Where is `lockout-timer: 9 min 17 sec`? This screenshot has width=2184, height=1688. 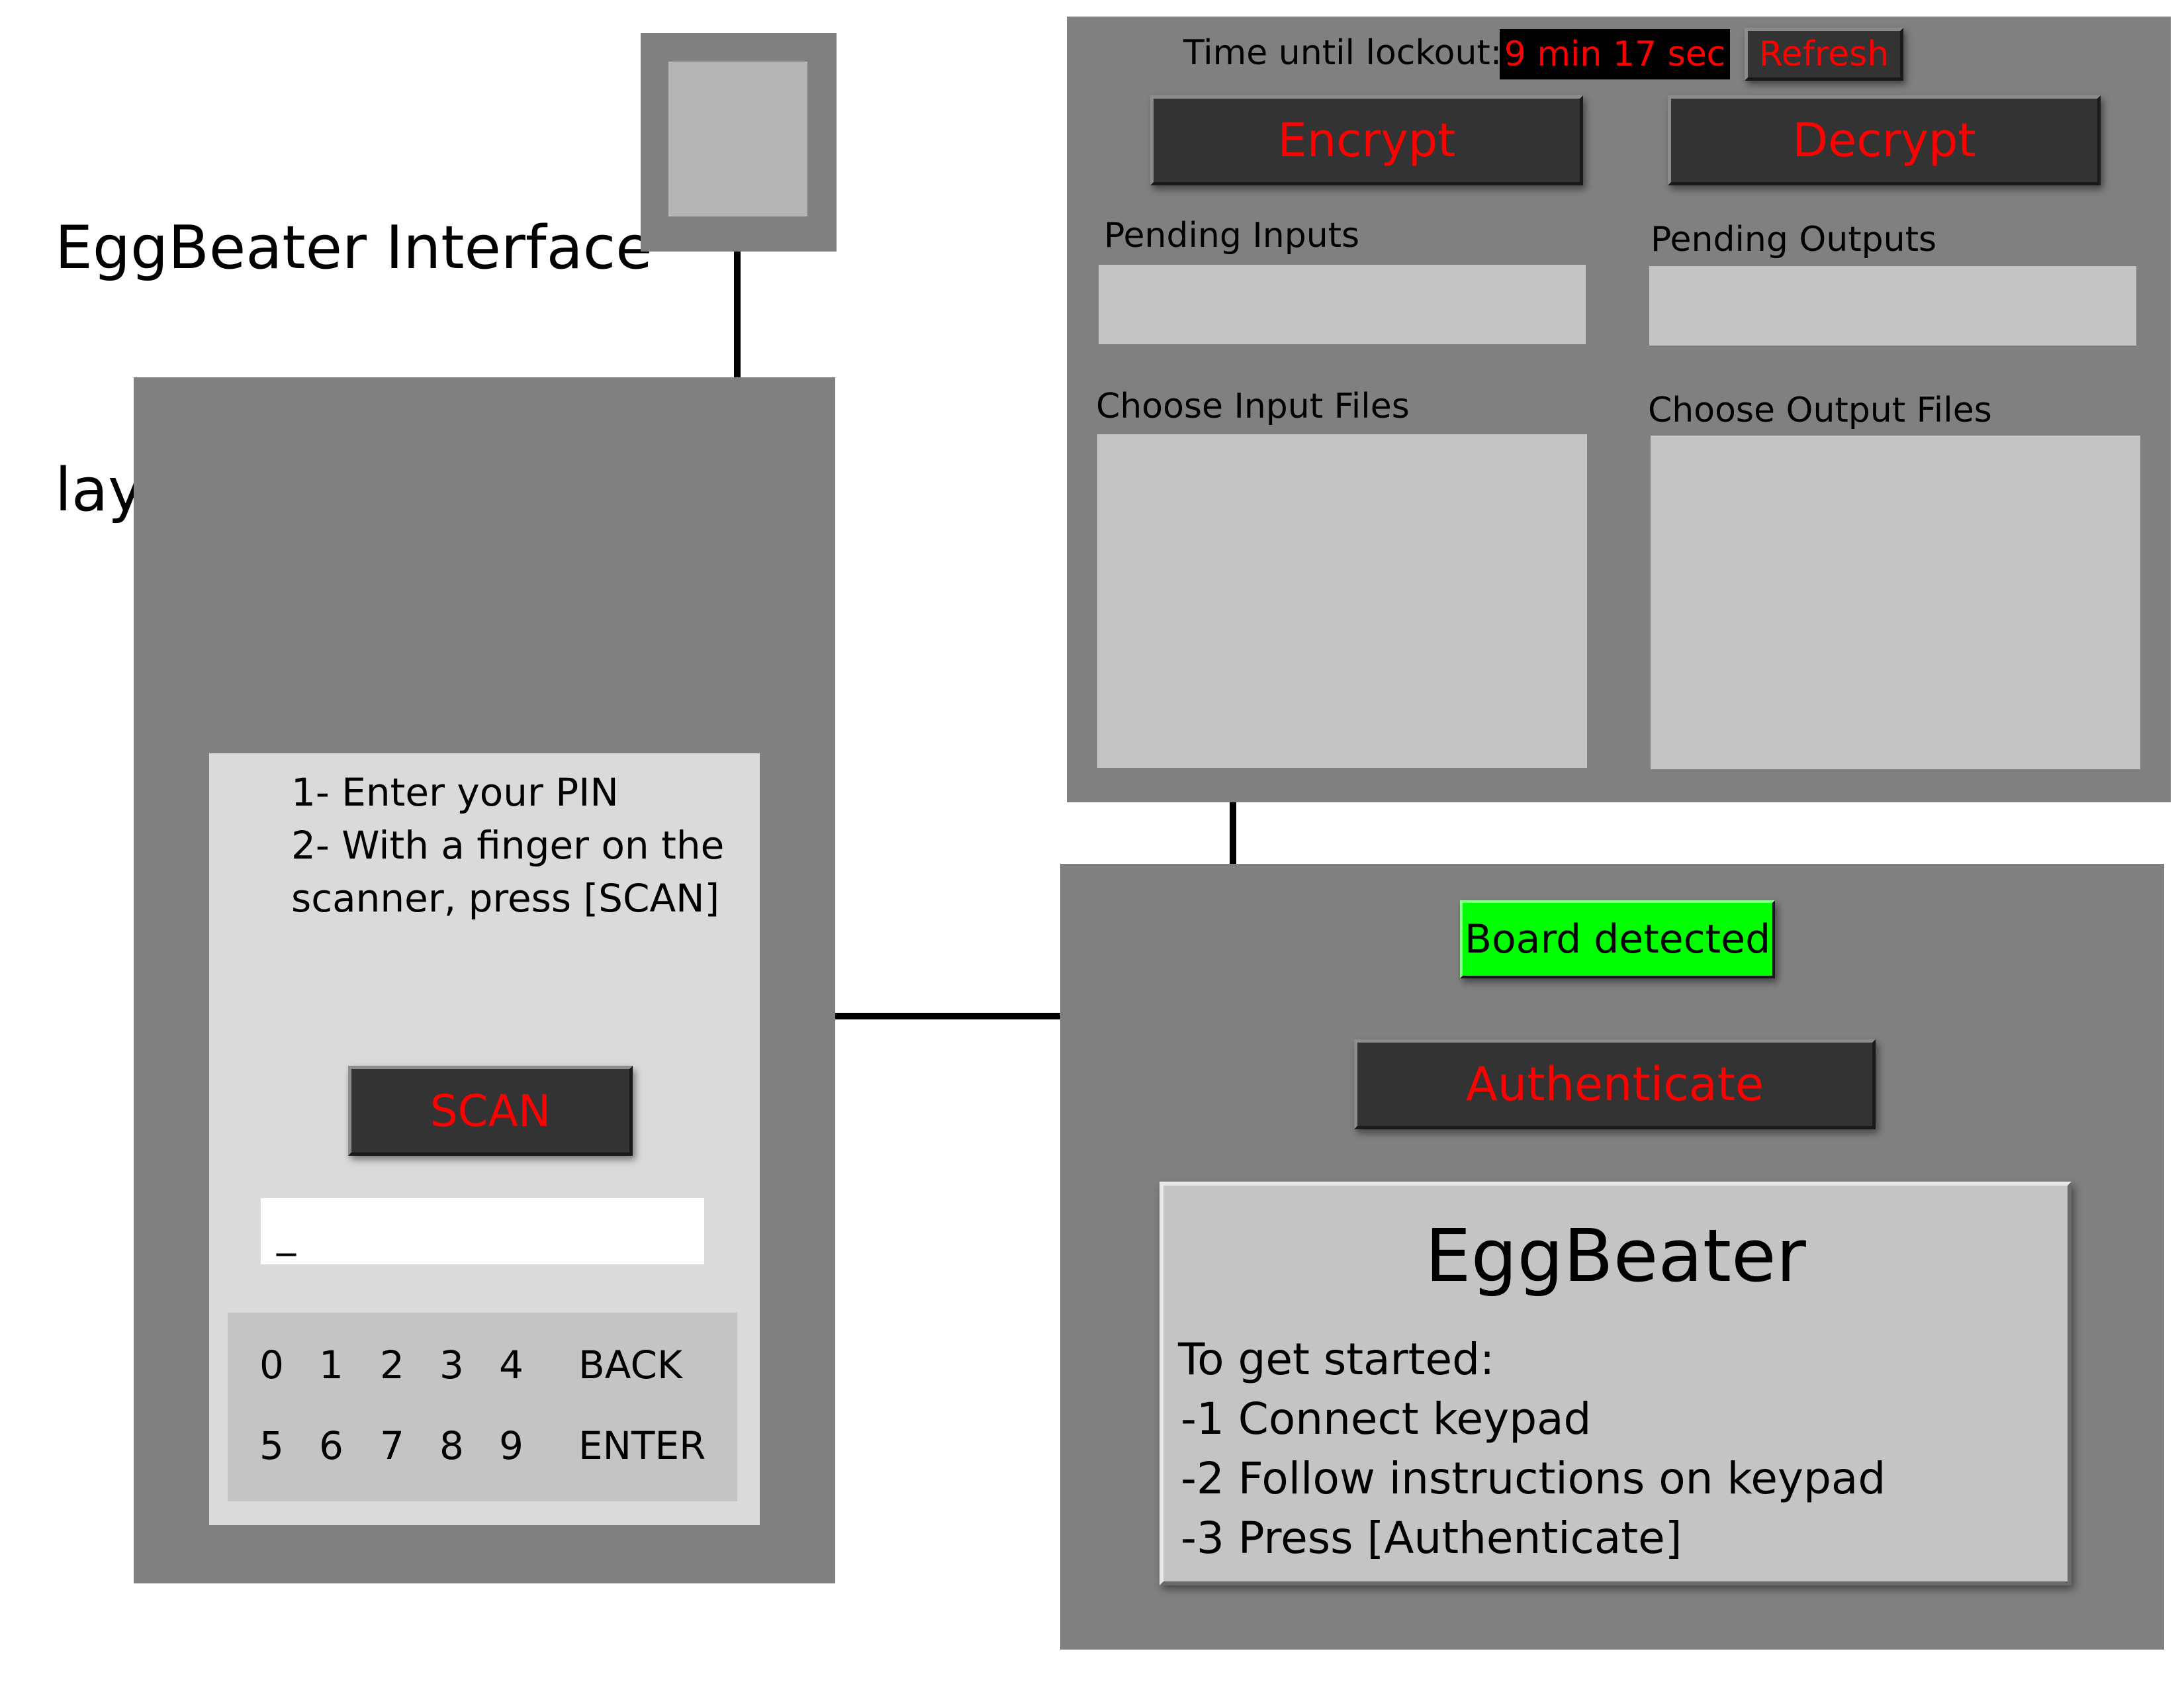
lockout-timer: 9 min 17 sec is located at coordinates (1615, 54).